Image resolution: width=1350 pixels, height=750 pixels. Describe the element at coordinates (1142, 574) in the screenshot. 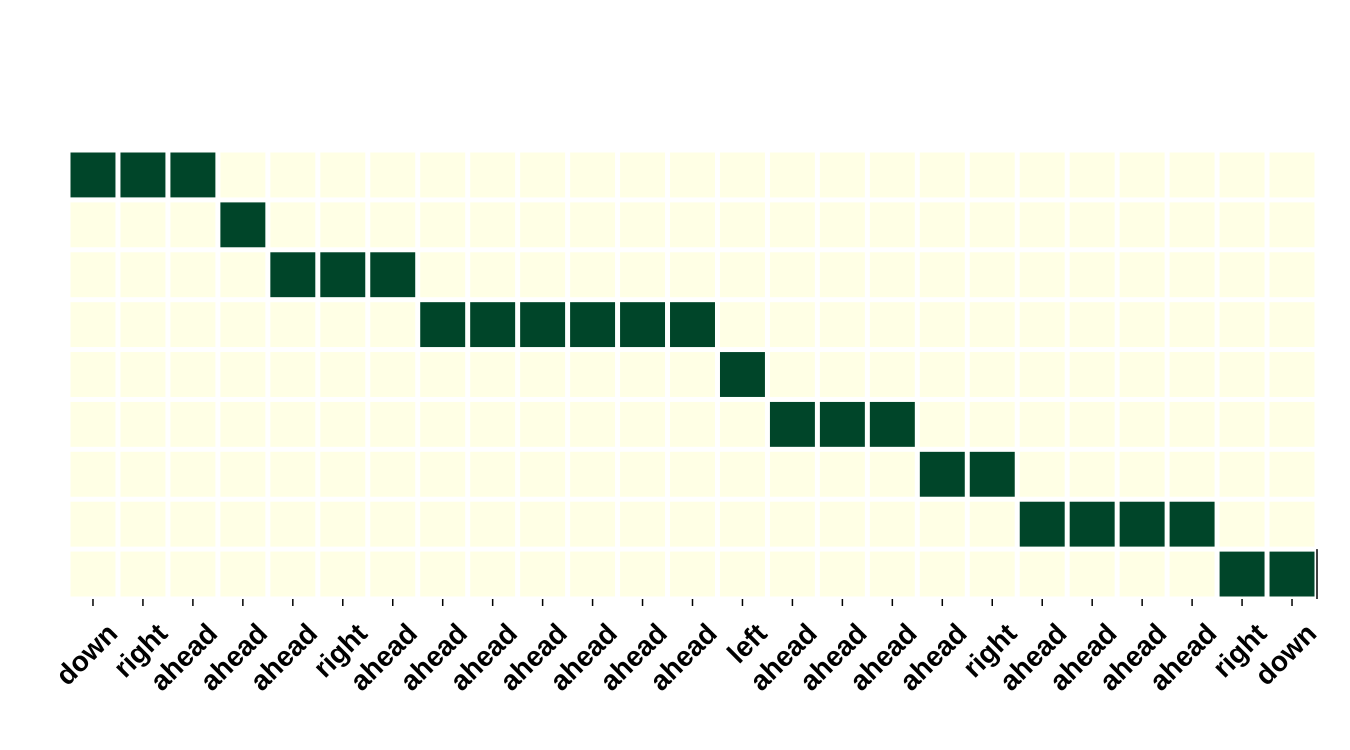

I see `heatmap-cell-r8-c21` at that location.